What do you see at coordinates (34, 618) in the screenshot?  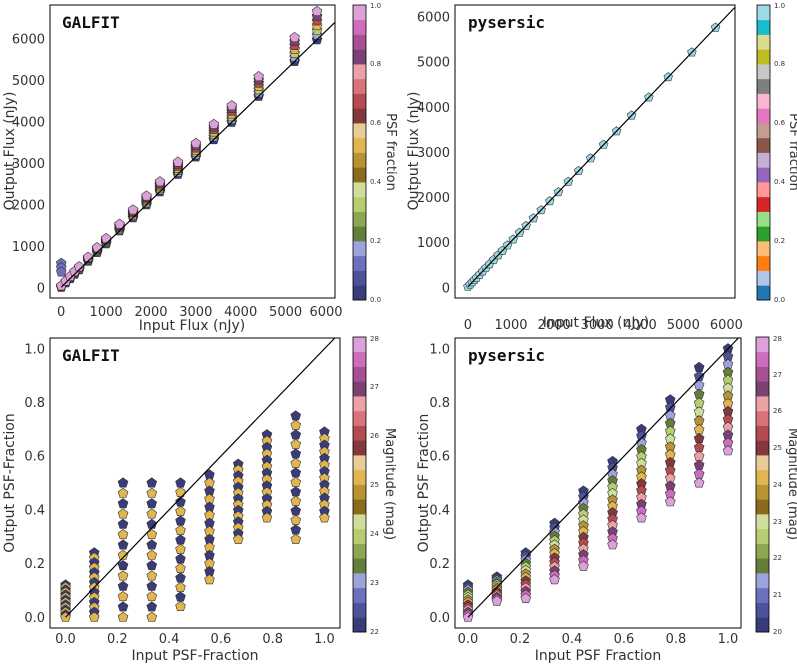 I see `y-tick: 0.0` at bounding box center [34, 618].